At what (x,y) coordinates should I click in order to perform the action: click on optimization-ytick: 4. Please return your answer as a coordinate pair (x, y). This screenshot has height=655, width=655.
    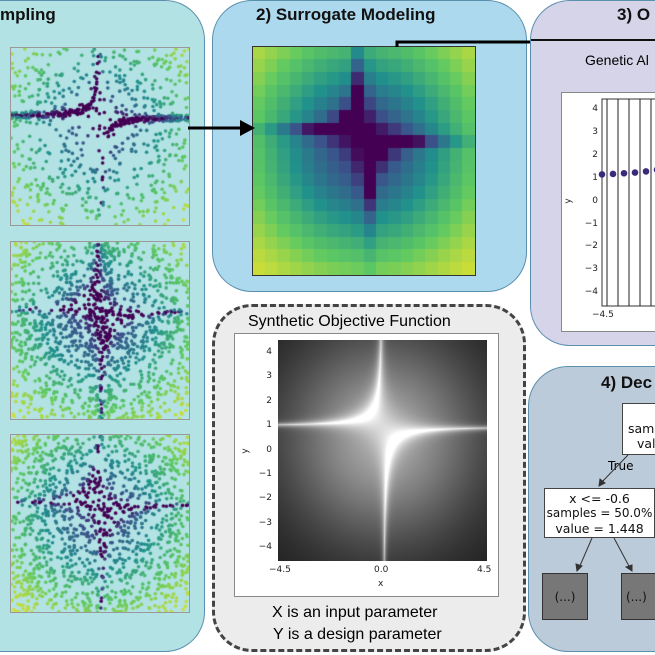
    Looking at the image, I should click on (595, 109).